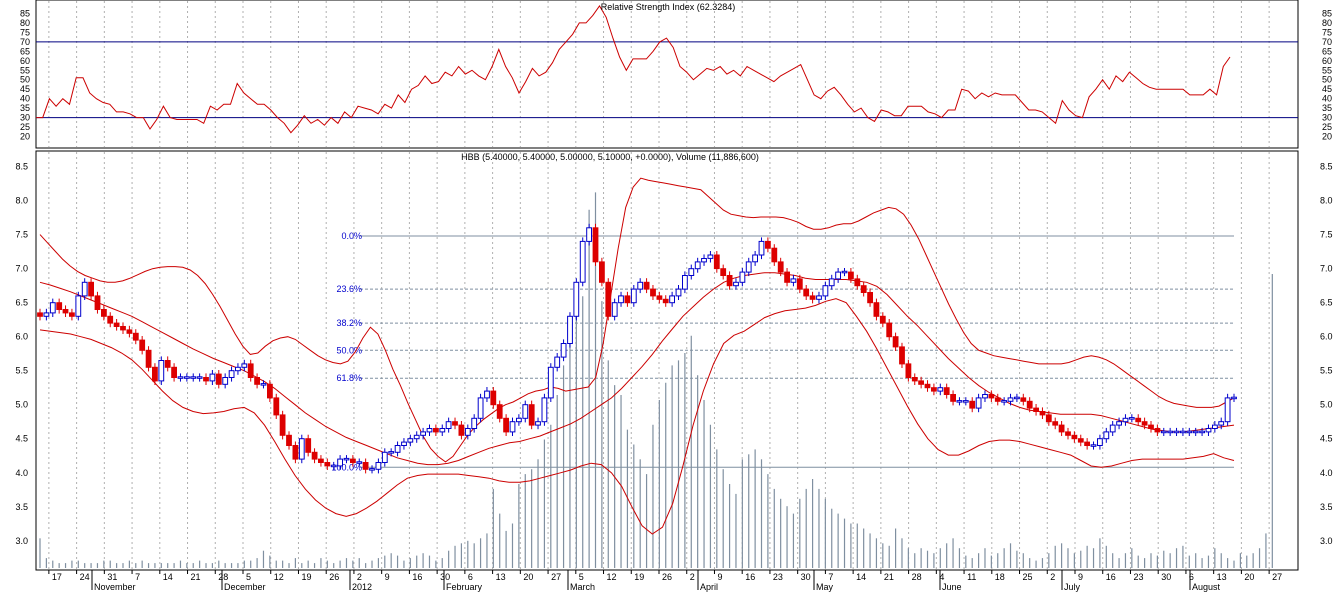  What do you see at coordinates (115, 587) in the screenshot?
I see `x-month-label: November` at bounding box center [115, 587].